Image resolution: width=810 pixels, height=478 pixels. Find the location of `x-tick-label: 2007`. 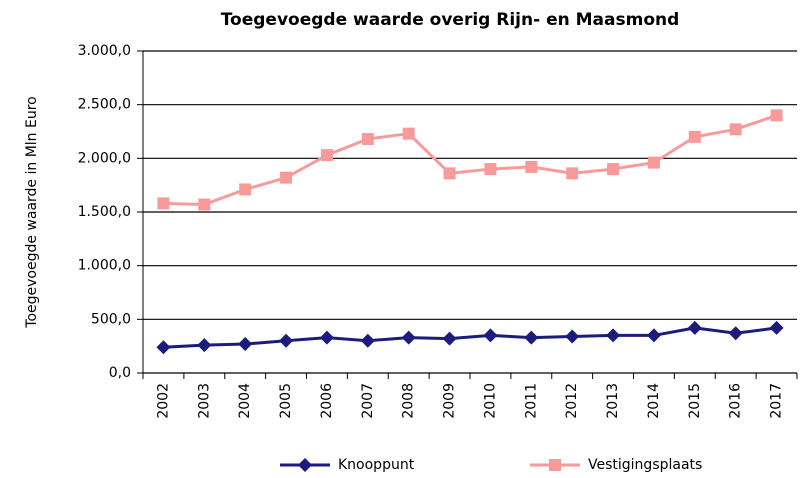

x-tick-label: 2007 is located at coordinates (368, 401).